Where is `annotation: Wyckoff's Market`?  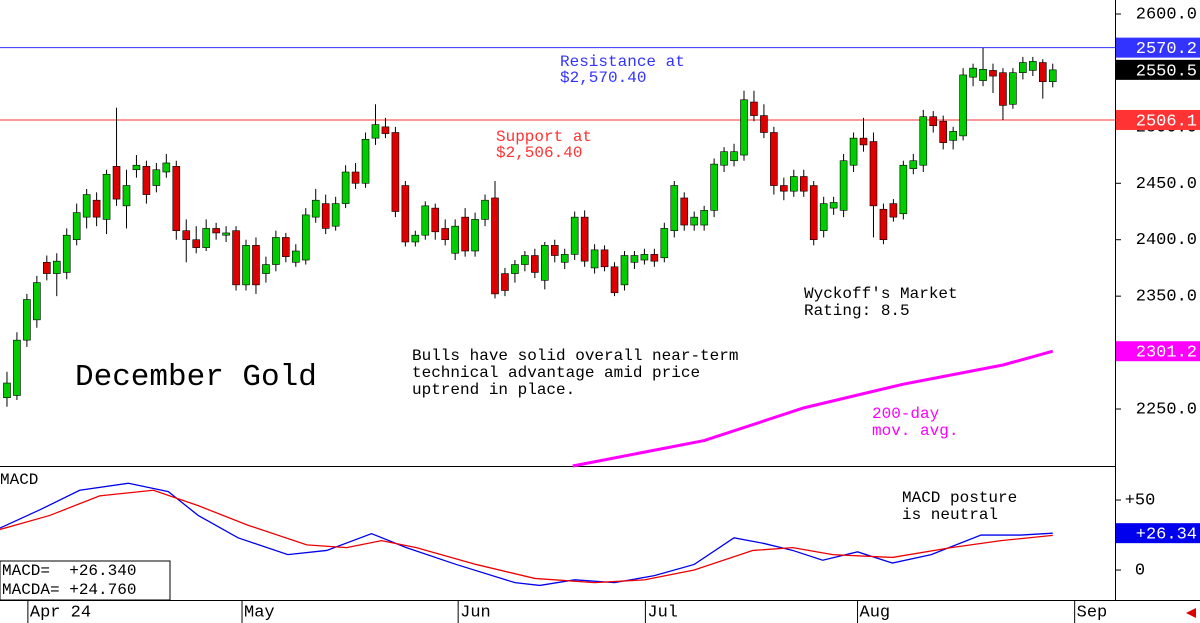 annotation: Wyckoff's Market is located at coordinates (881, 294).